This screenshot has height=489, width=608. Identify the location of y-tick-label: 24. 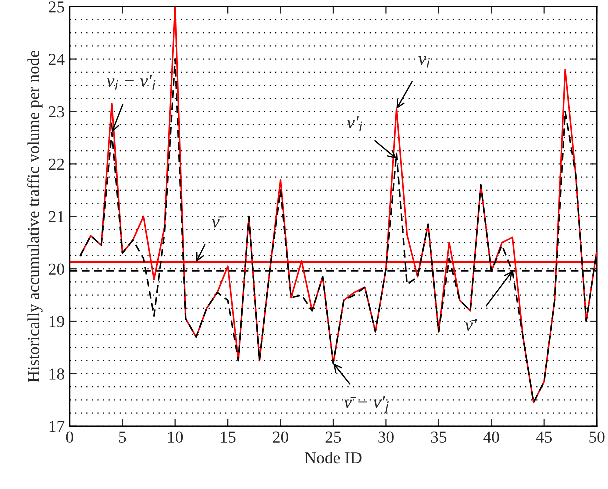
(57, 60).